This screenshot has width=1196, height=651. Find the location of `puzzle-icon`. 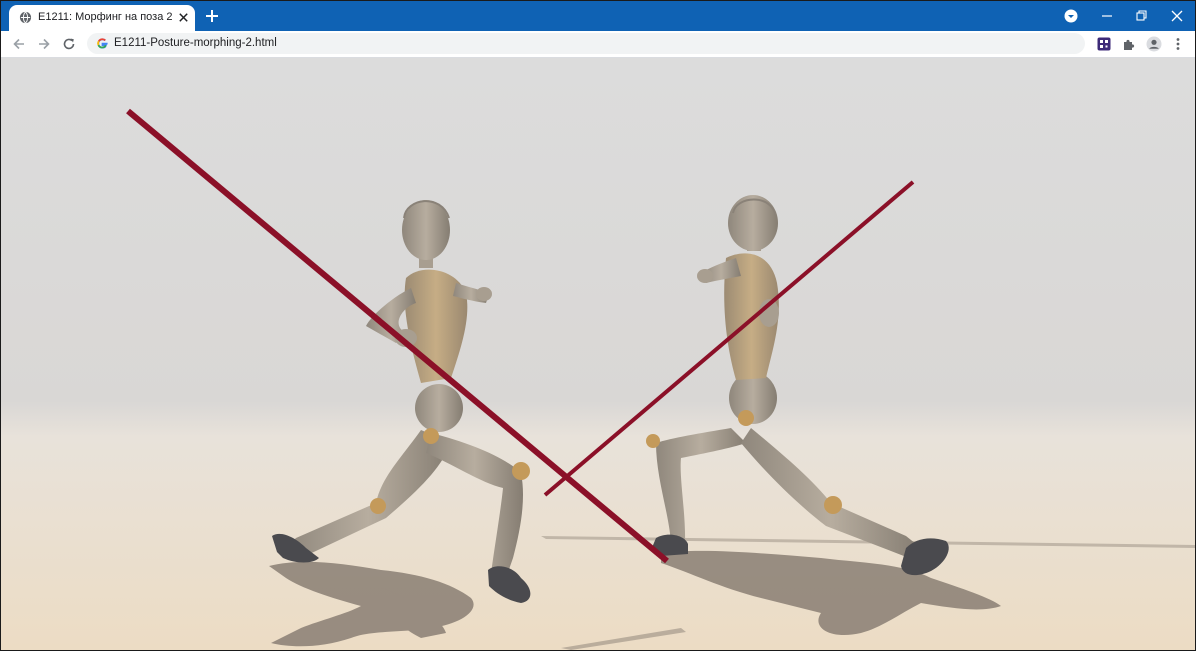

puzzle-icon is located at coordinates (1129, 44).